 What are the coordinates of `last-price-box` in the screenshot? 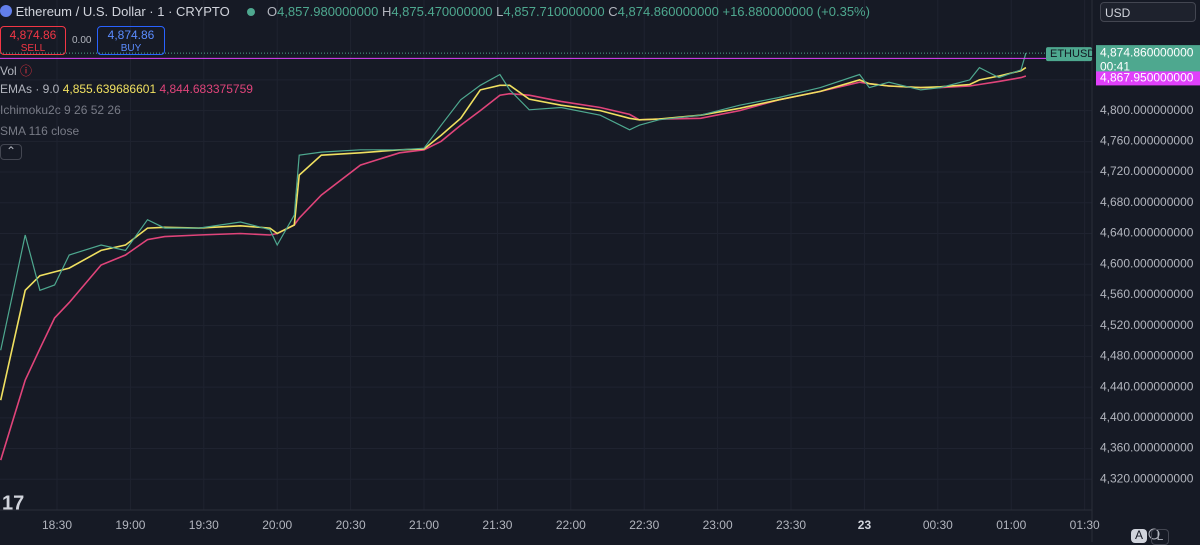 It's located at (1148, 60).